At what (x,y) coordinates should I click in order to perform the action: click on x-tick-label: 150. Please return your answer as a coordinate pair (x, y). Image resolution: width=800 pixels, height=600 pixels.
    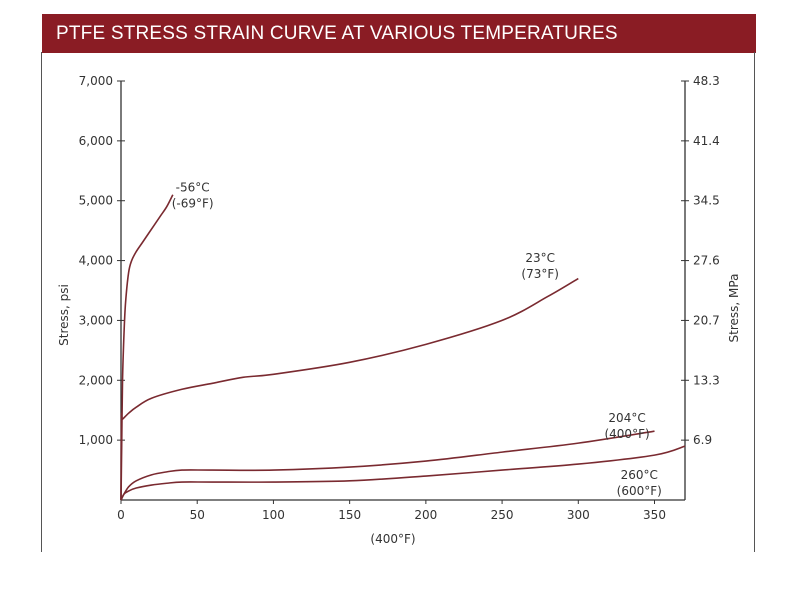
    Looking at the image, I should click on (349, 515).